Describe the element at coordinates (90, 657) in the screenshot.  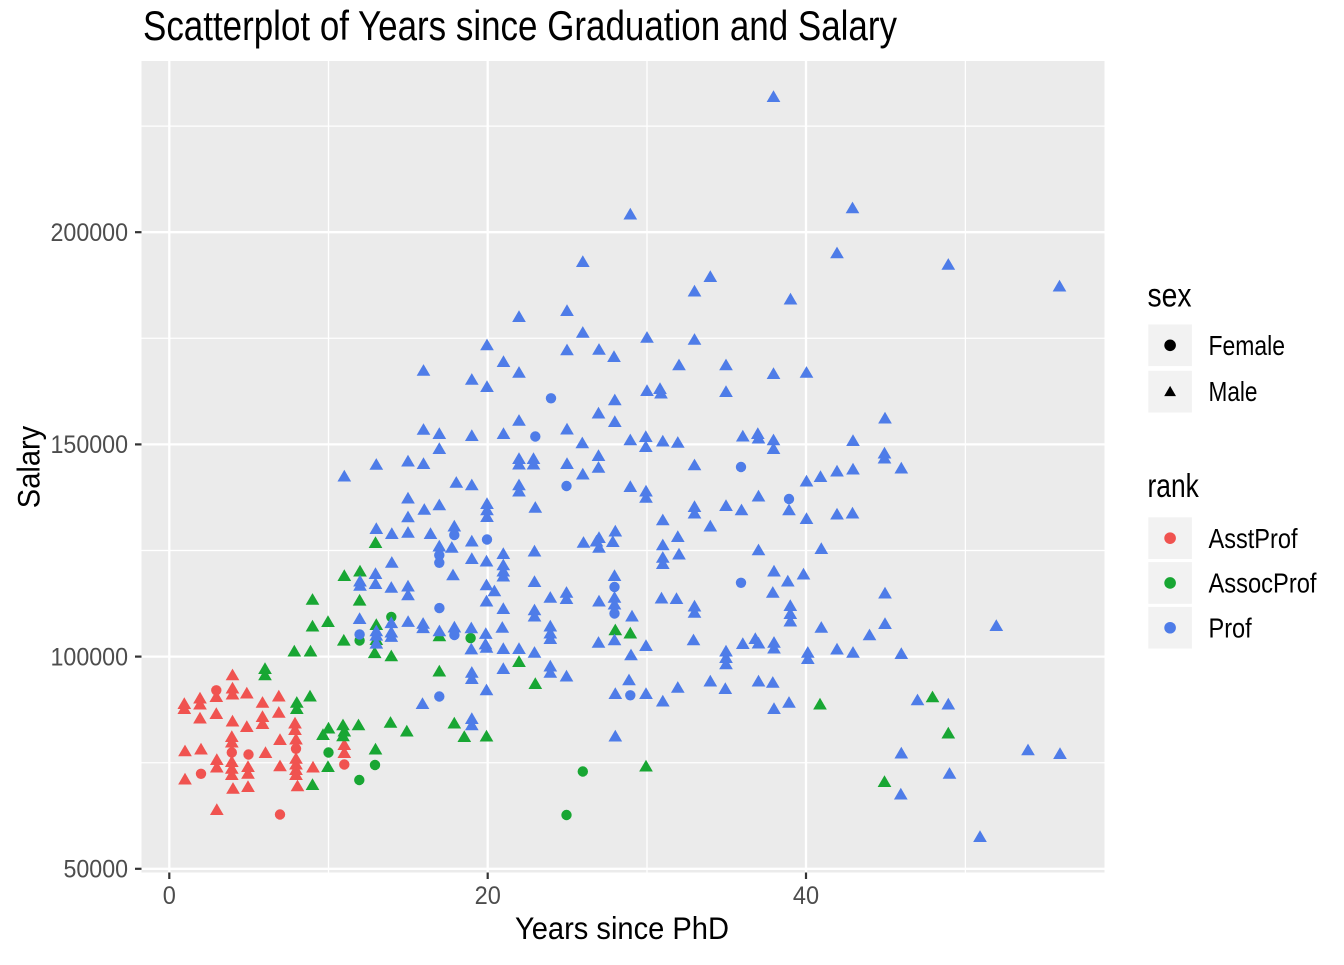
I see `svg-text: 100000` at that location.